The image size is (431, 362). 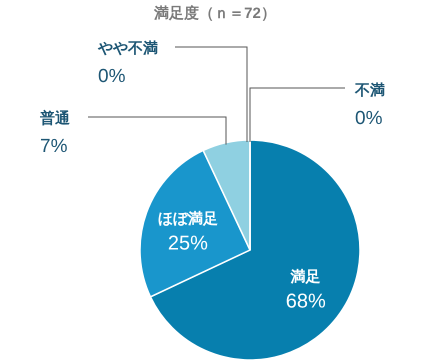 I want to click on slice-label: 普通, so click(x=55, y=118).